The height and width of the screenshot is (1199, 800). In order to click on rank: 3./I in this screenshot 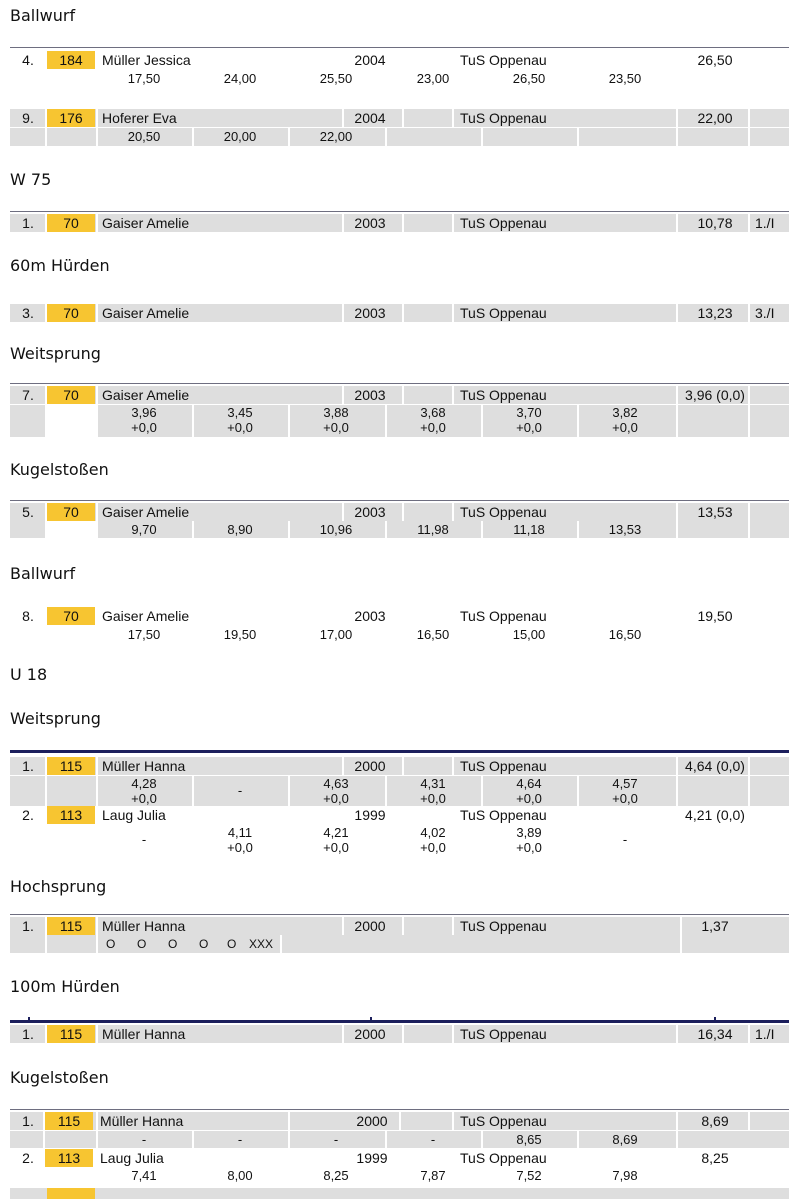, I will do `click(765, 313)`.